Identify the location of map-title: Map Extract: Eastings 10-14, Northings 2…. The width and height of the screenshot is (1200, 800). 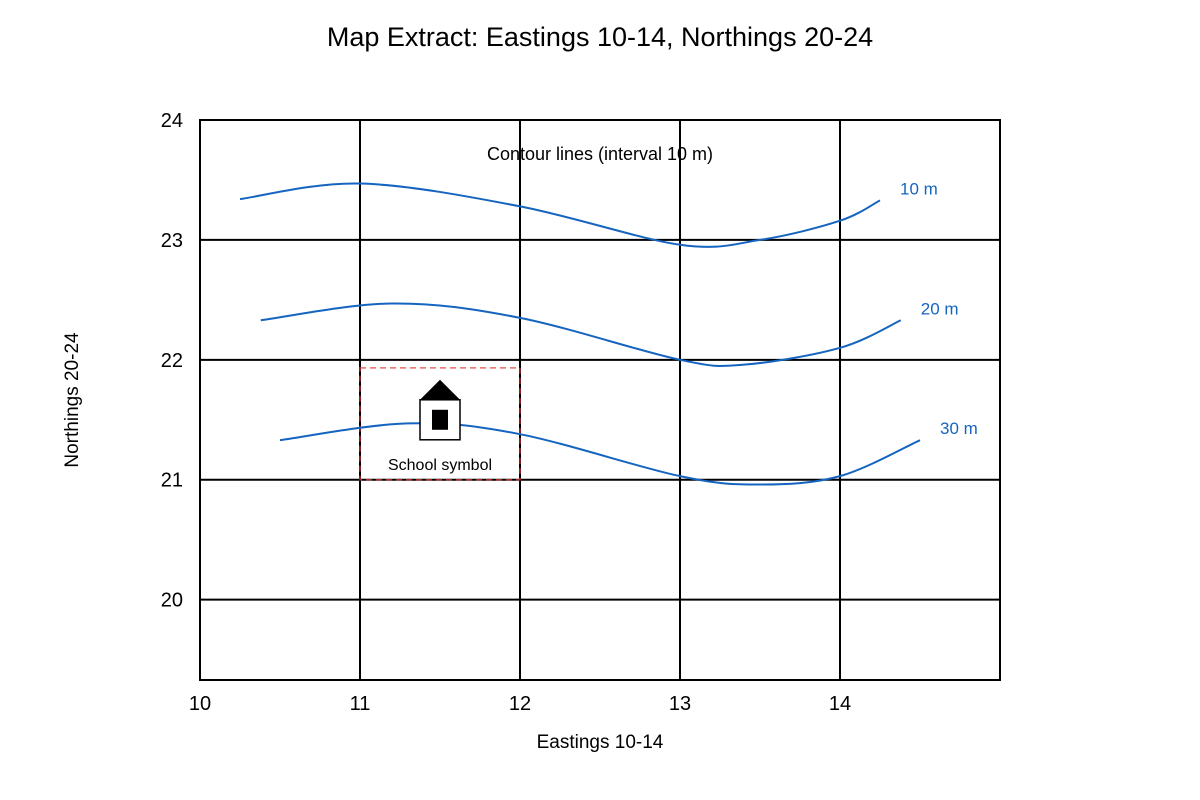
(600, 37).